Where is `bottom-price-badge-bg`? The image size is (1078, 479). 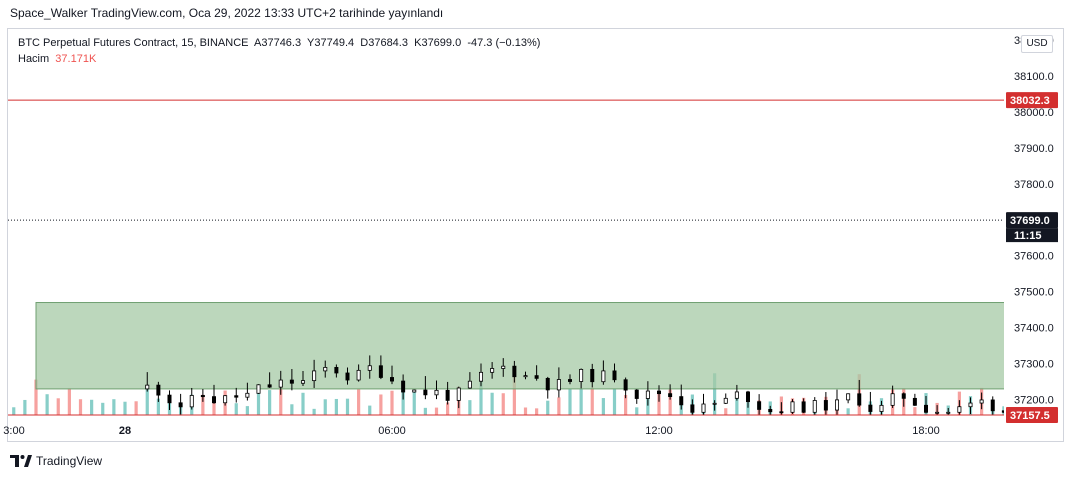 bottom-price-badge-bg is located at coordinates (1032, 415).